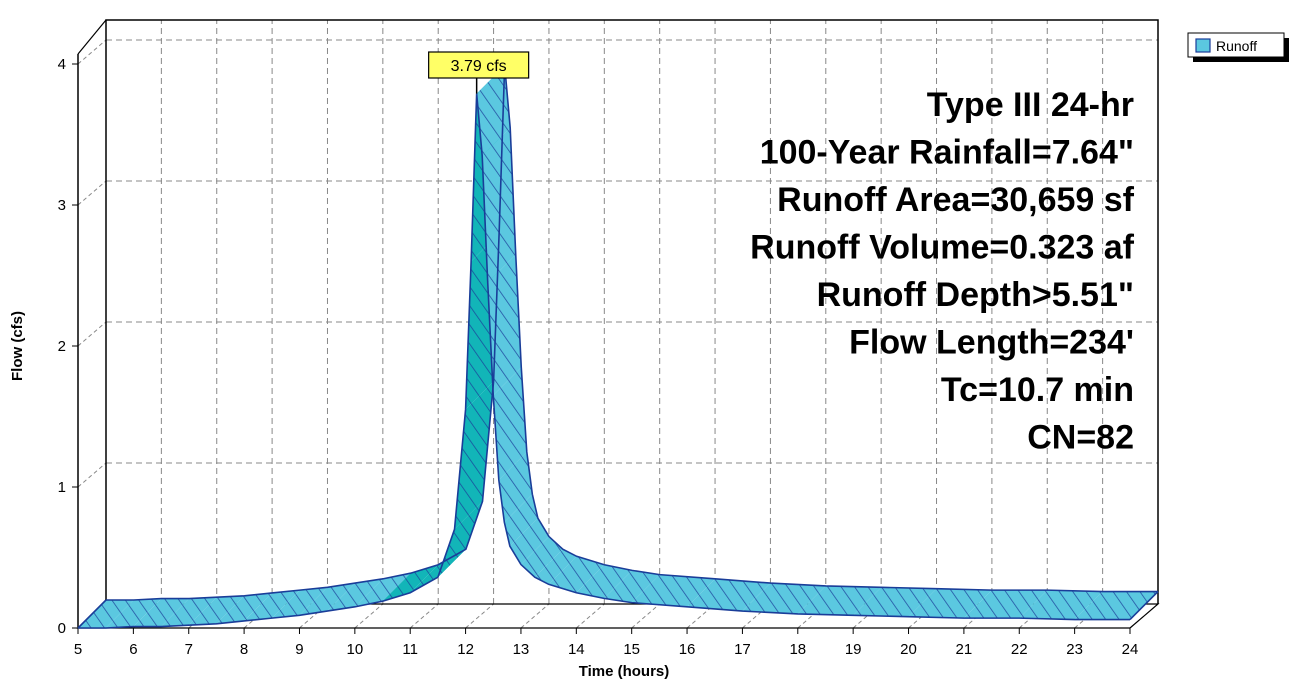 The width and height of the screenshot is (1294, 681). What do you see at coordinates (1203, 45) in the screenshot?
I see `legend-swatch` at bounding box center [1203, 45].